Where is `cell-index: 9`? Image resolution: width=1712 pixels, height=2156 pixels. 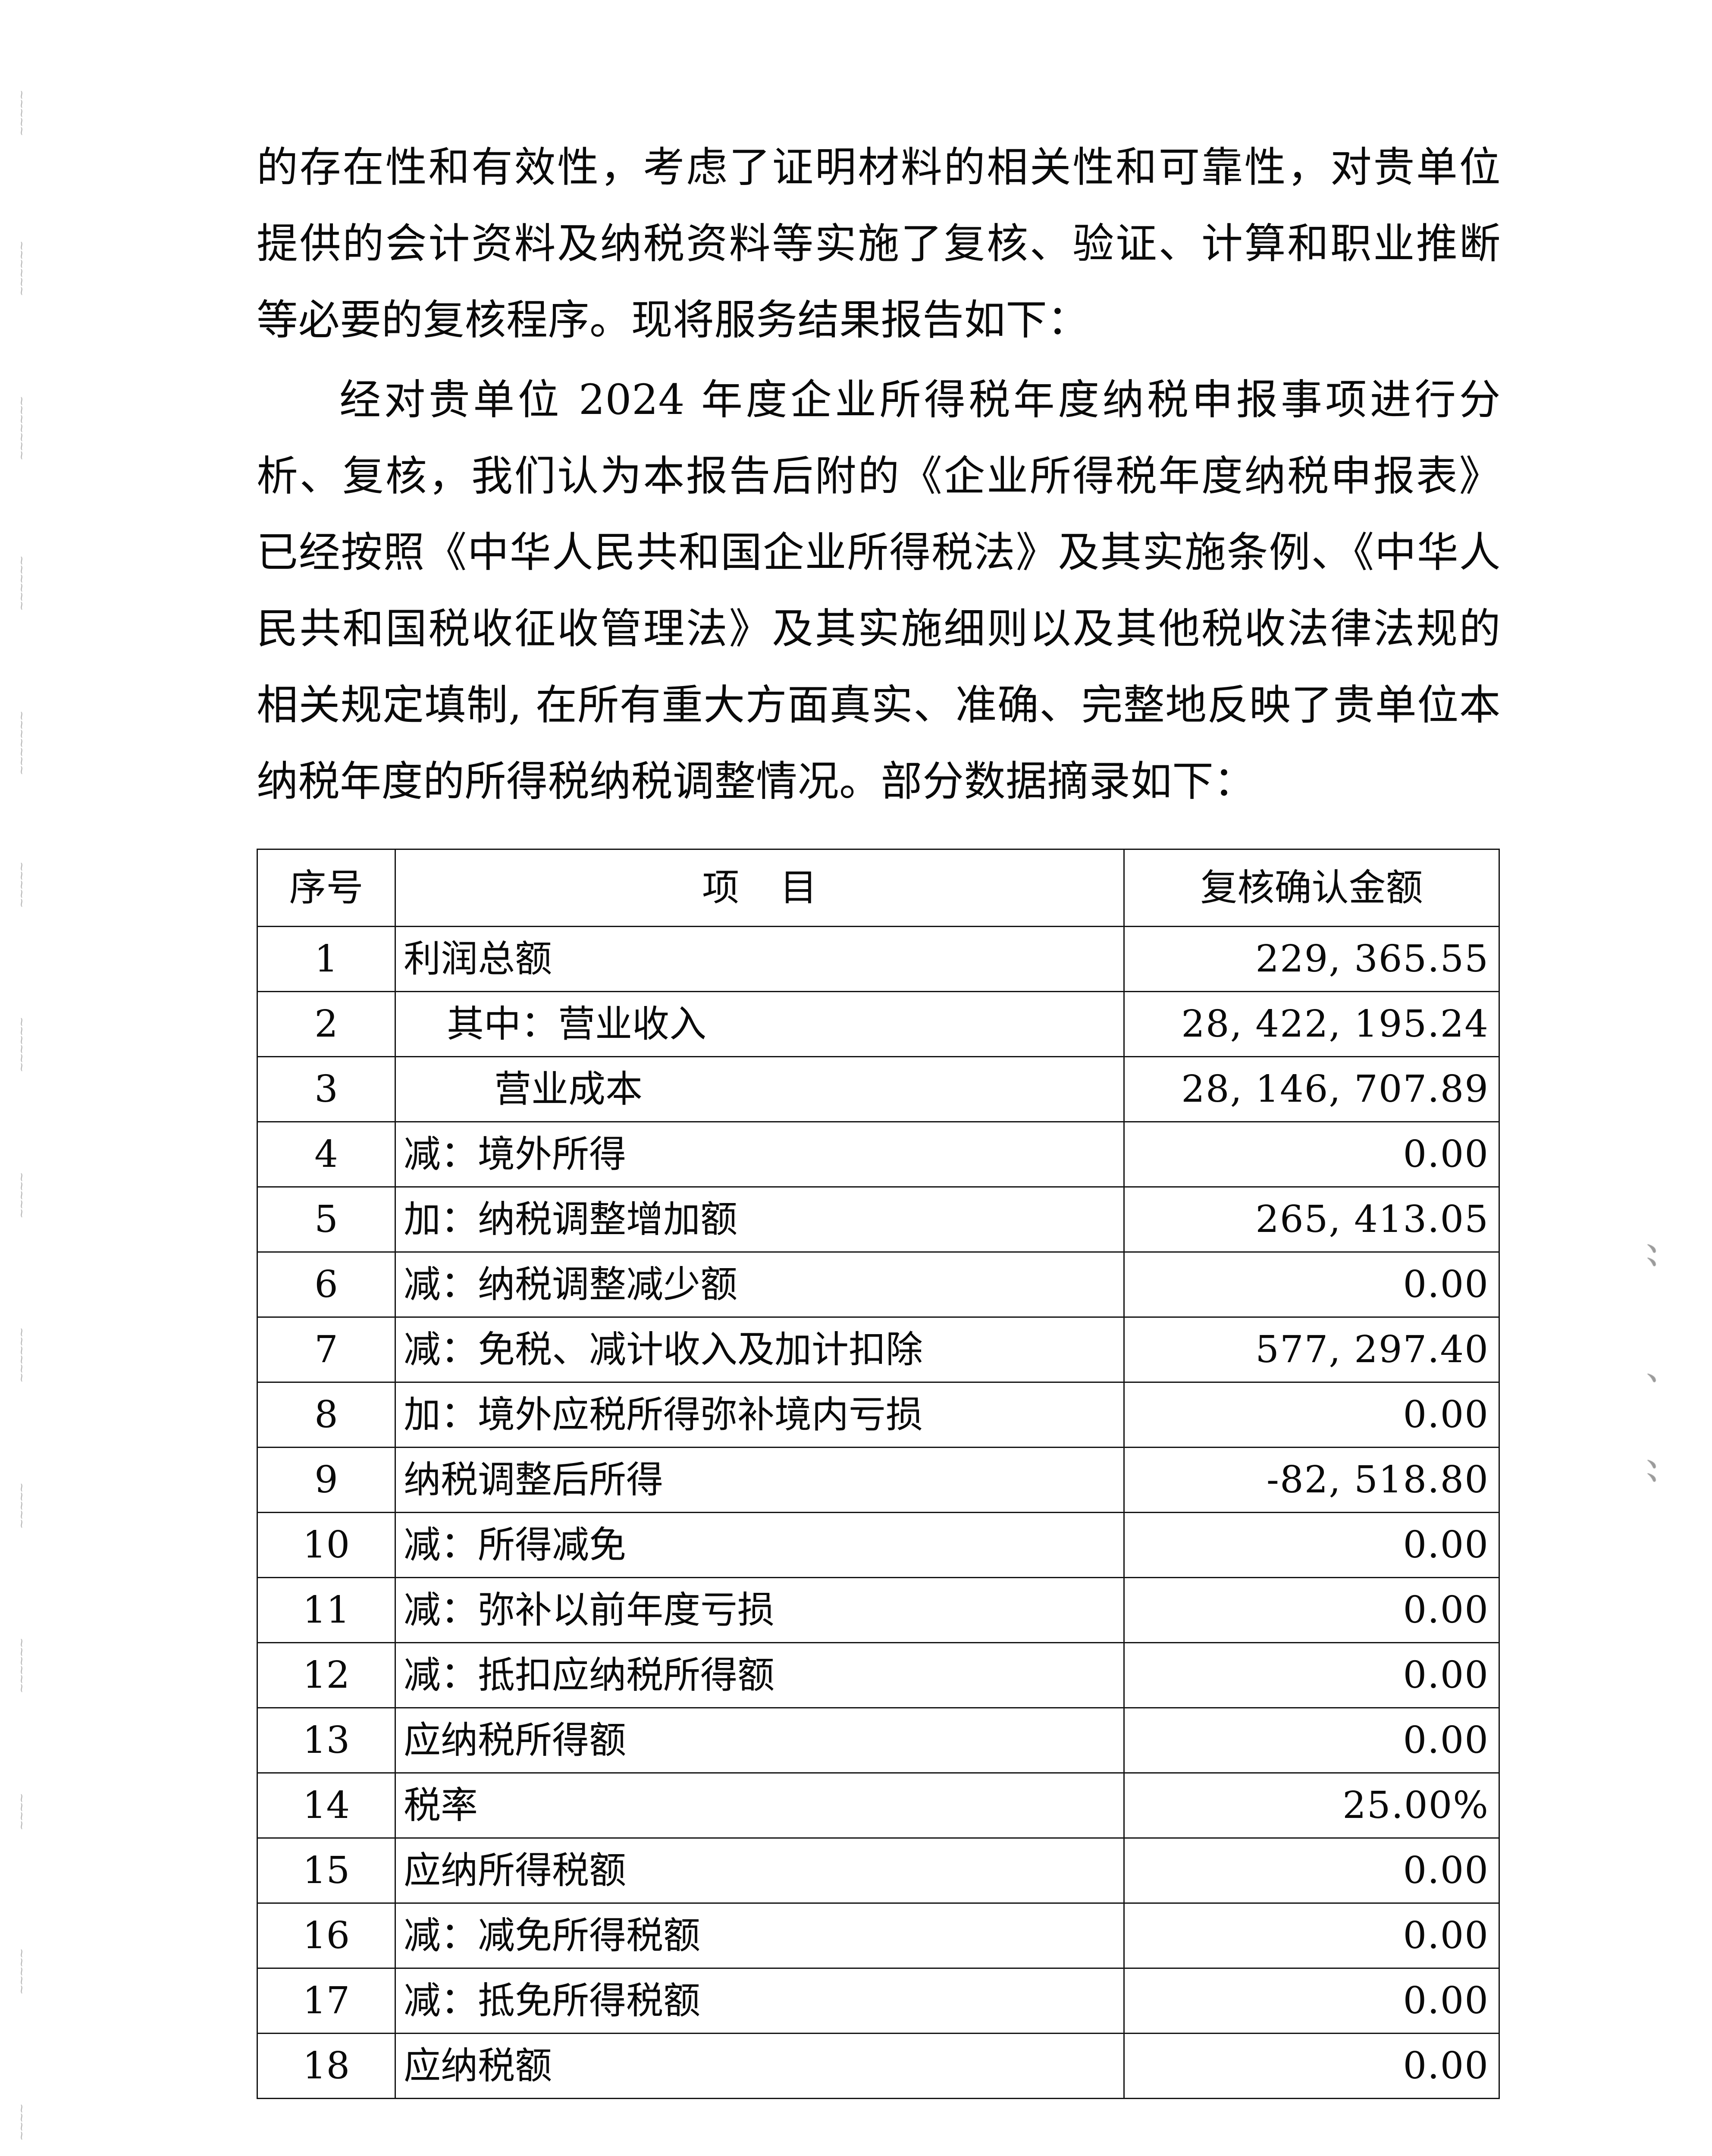
cell-index: 9 is located at coordinates (326, 1480).